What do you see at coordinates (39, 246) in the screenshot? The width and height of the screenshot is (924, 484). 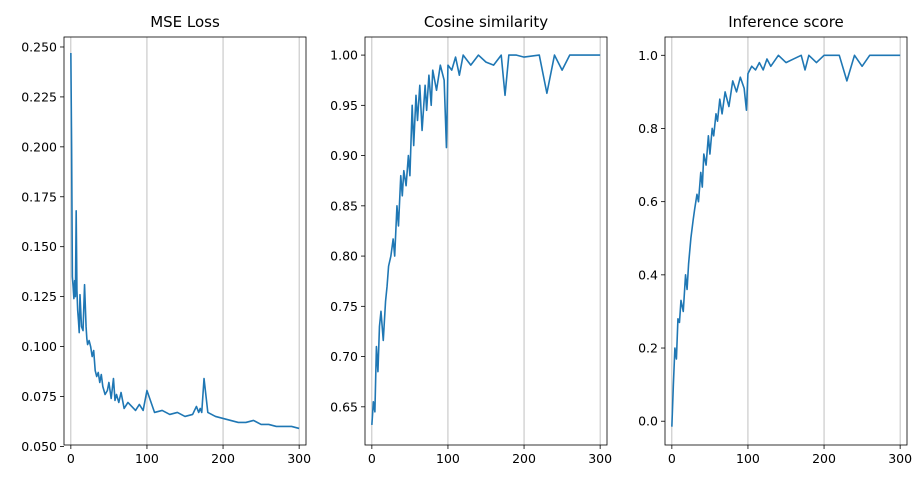 I see `y-tick-label: 0.150` at bounding box center [39, 246].